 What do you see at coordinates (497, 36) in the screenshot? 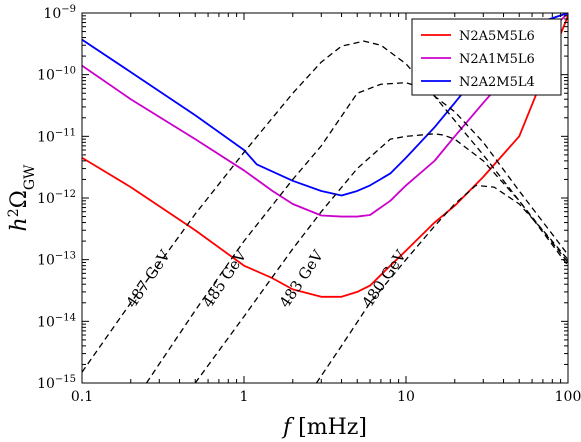
I see `legend-label: N2A5M5L6` at bounding box center [497, 36].